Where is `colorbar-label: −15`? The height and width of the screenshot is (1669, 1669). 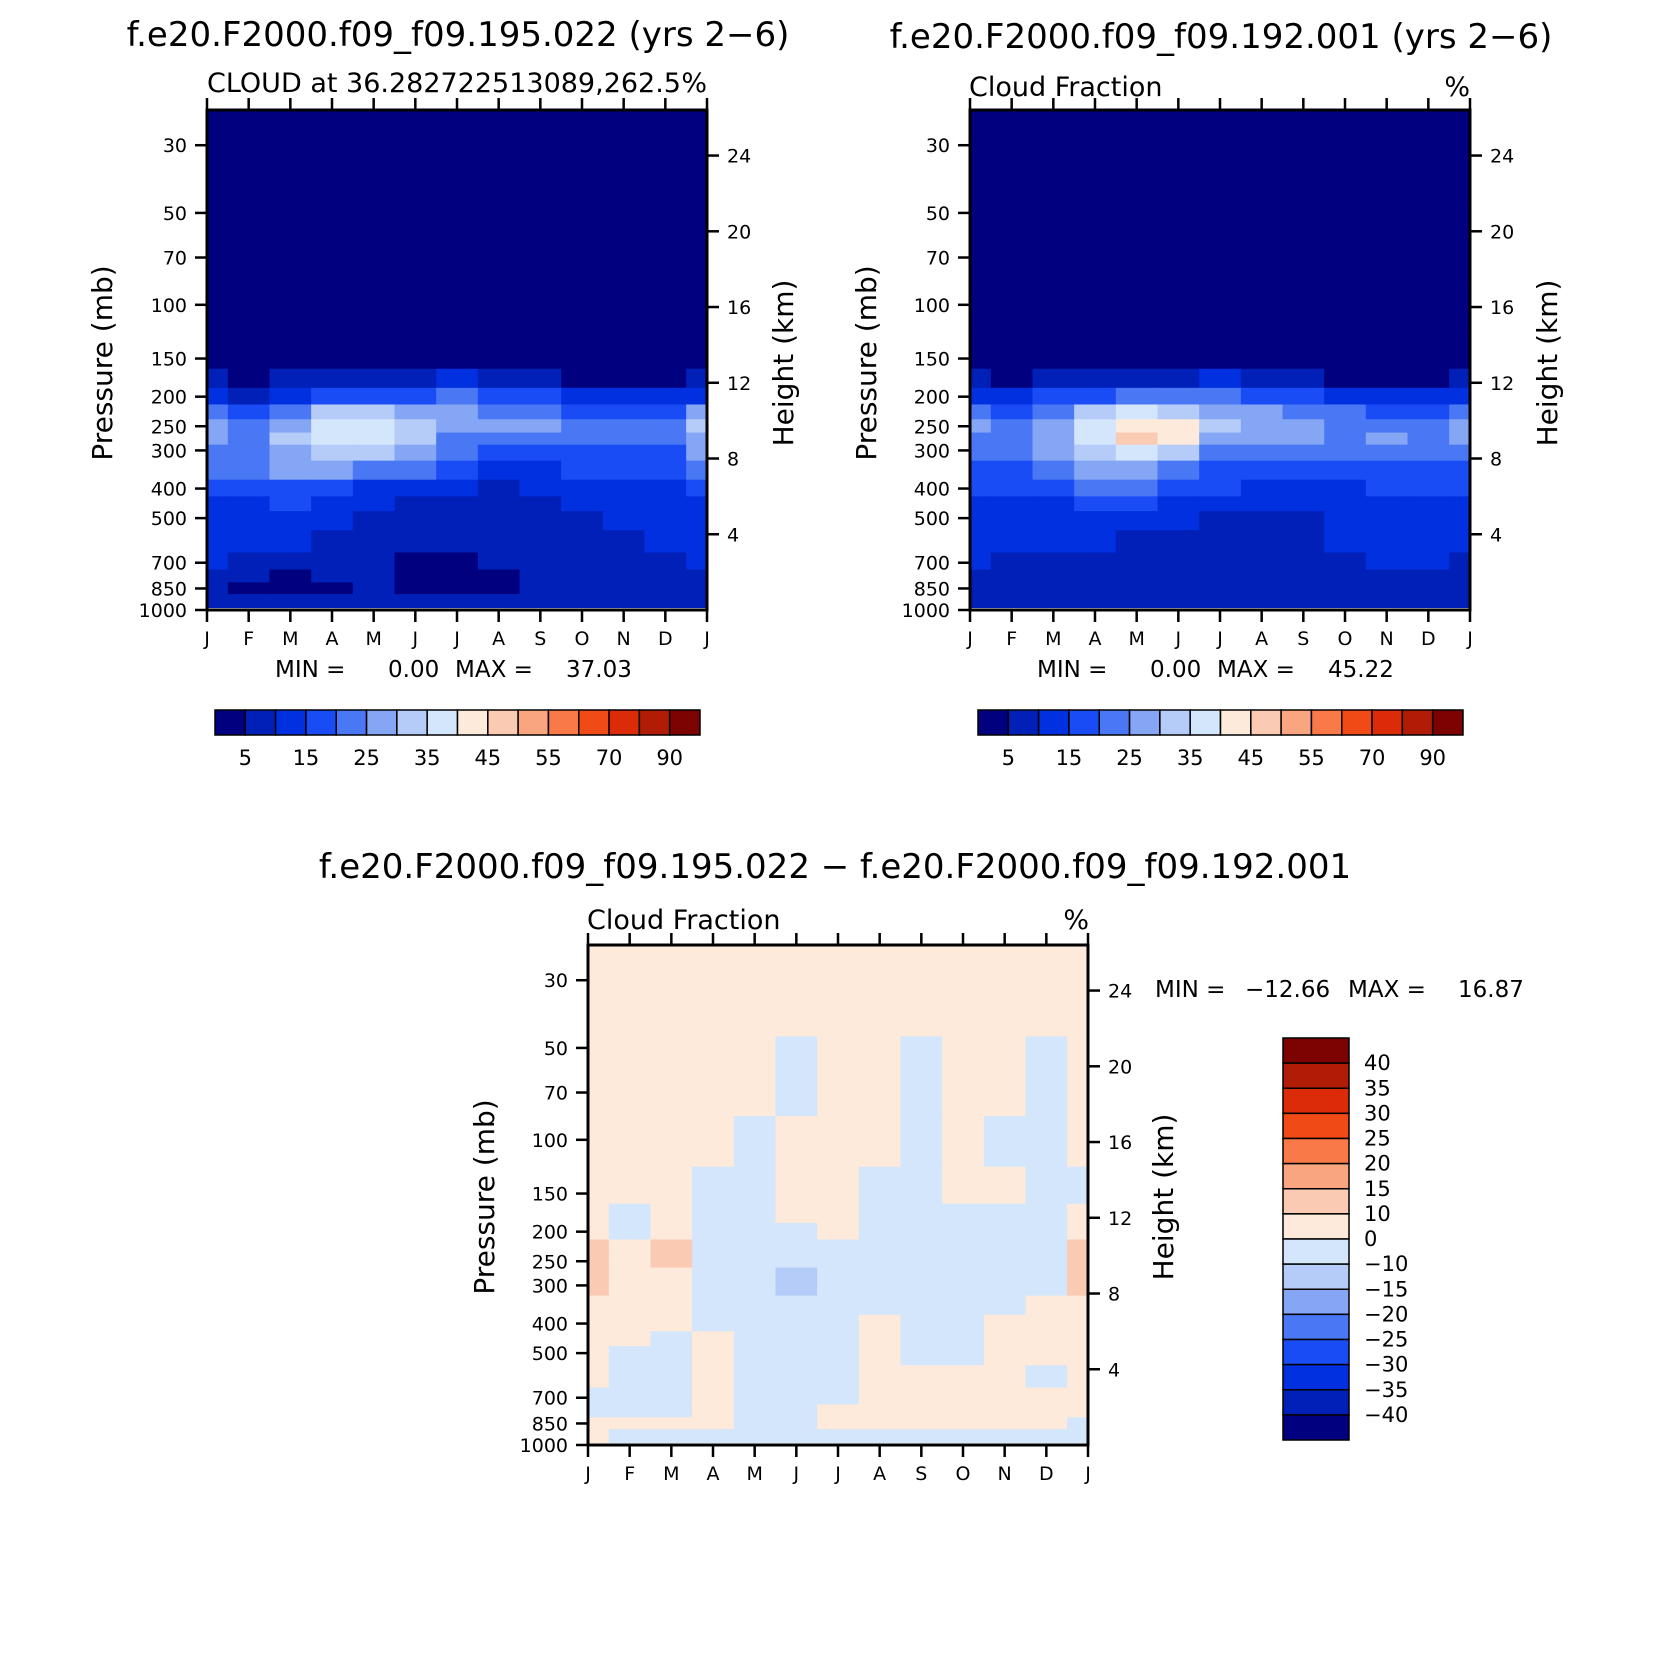
colorbar-label: −15 is located at coordinates (1386, 1289).